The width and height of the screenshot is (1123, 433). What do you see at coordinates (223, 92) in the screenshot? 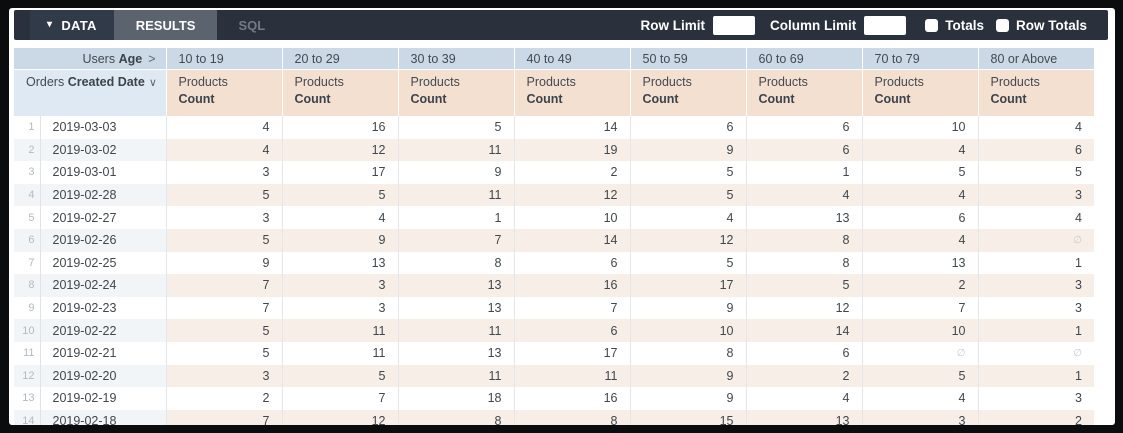
I see `measure-header-0: Products Count` at bounding box center [223, 92].